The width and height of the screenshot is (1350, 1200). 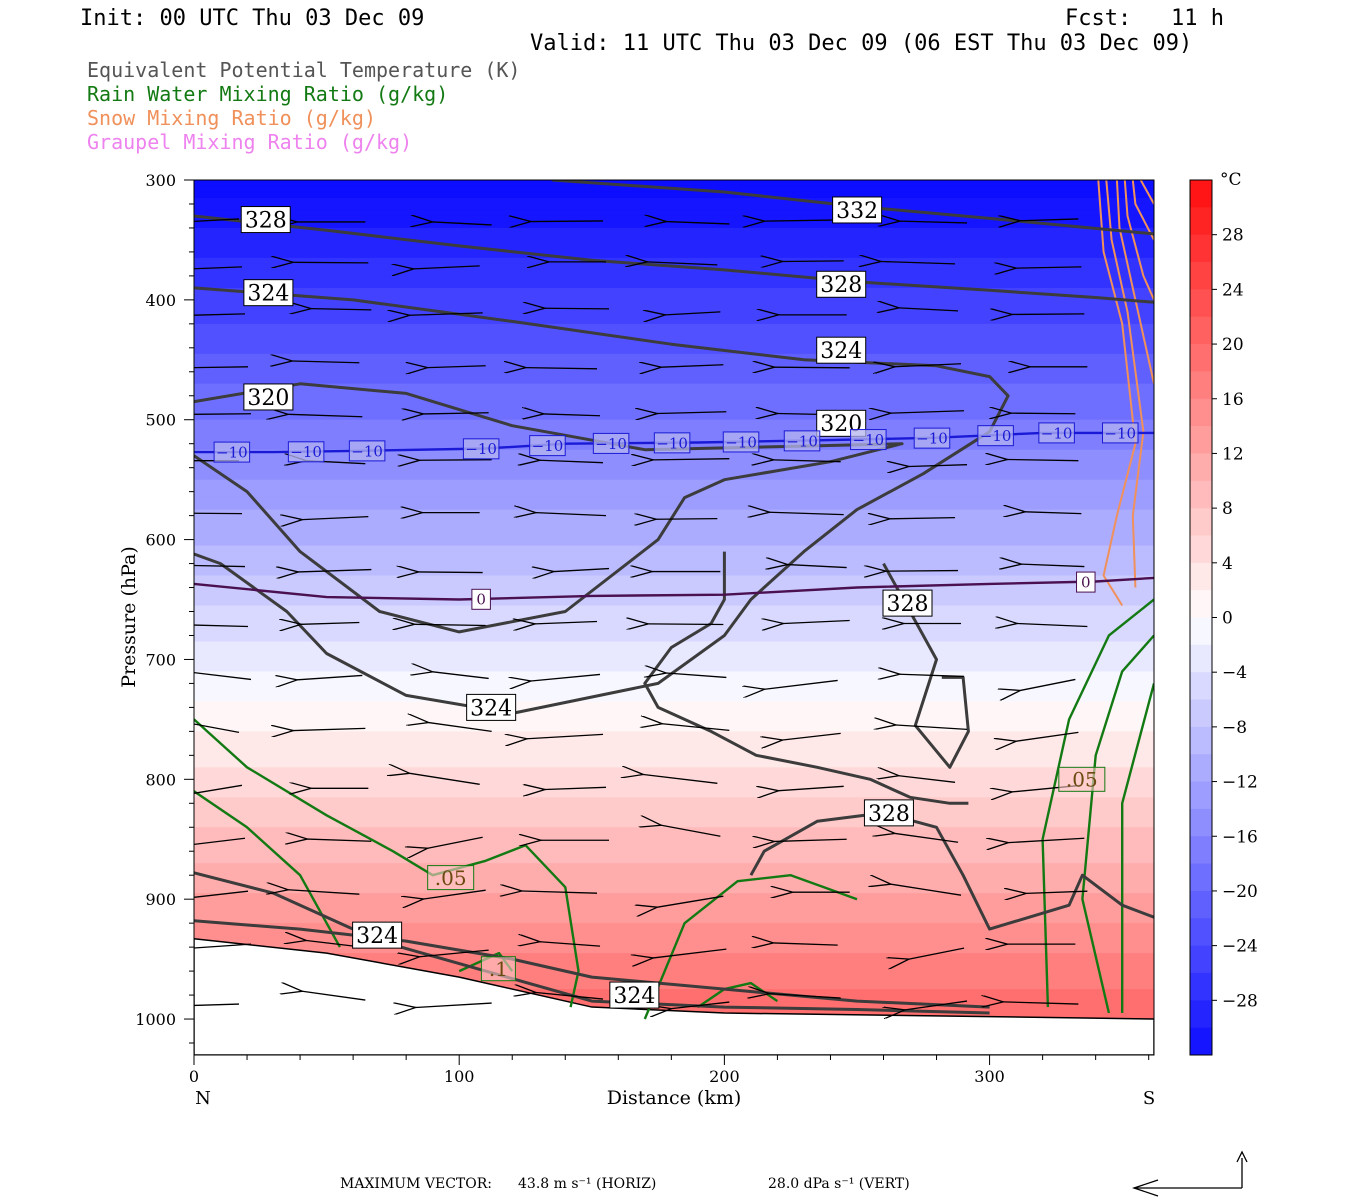 I want to click on snow-contour, so click(x=1117, y=393).